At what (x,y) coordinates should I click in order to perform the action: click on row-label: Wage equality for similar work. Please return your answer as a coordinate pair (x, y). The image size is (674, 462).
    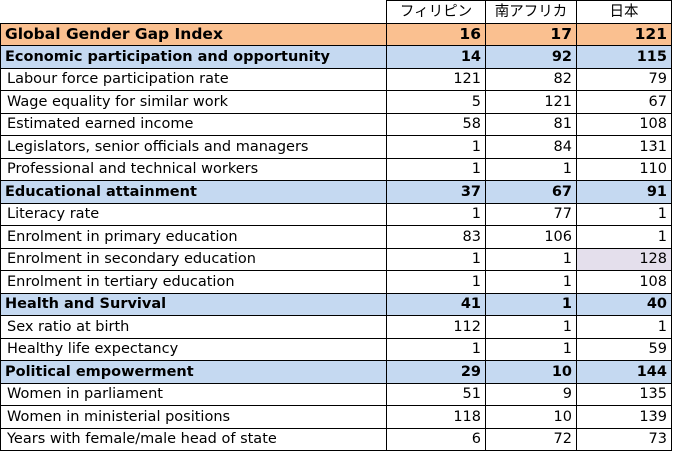
    Looking at the image, I should click on (193, 102).